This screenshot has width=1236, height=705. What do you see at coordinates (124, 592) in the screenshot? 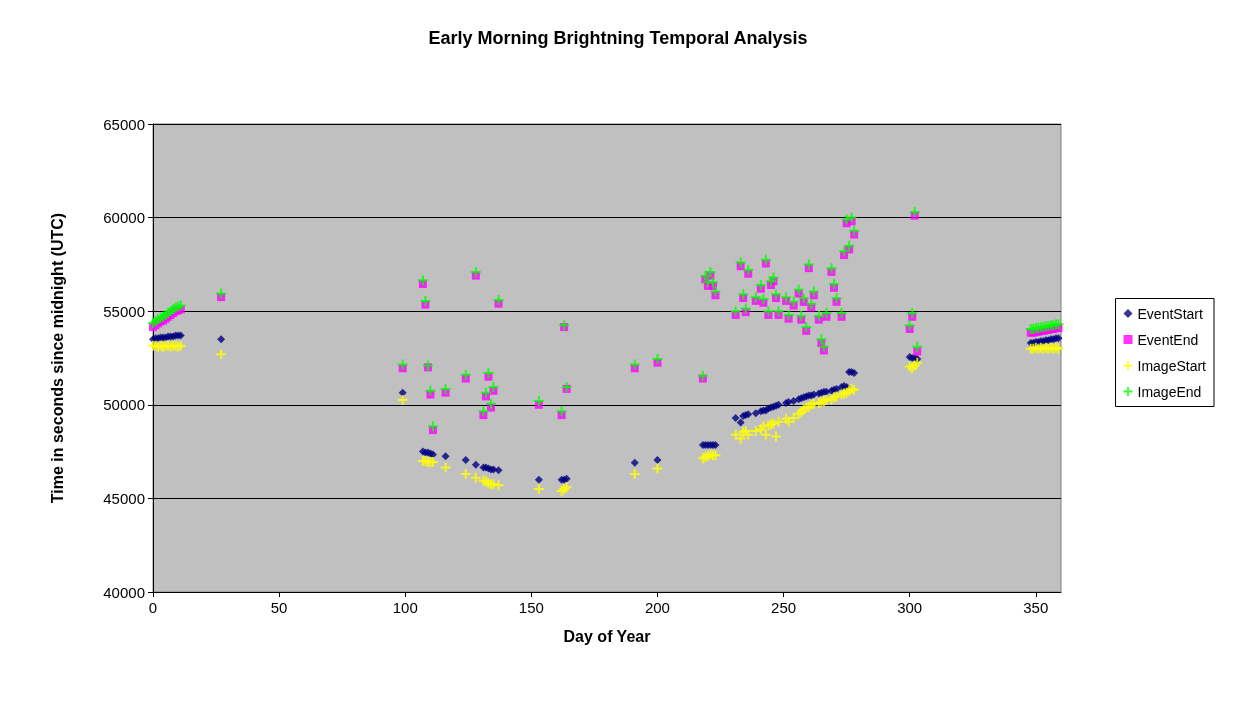
I see `y-tick-label: 40000` at bounding box center [124, 592].